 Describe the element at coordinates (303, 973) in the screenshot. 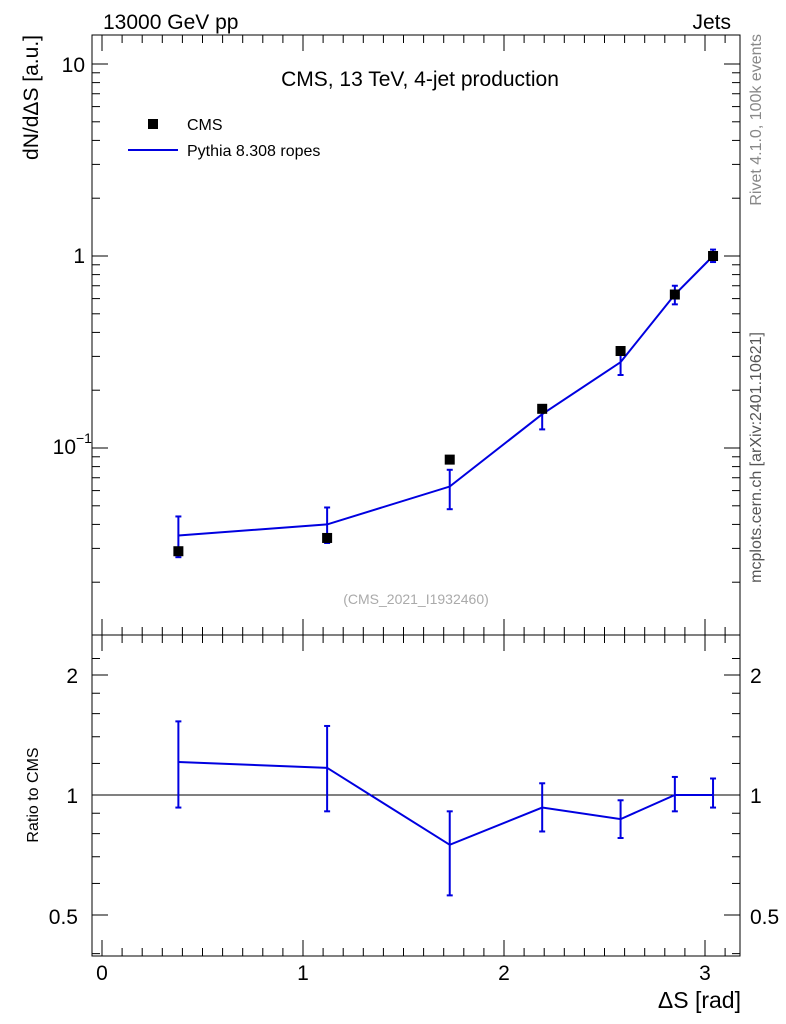

I see `x-tick-label-1: 1` at that location.